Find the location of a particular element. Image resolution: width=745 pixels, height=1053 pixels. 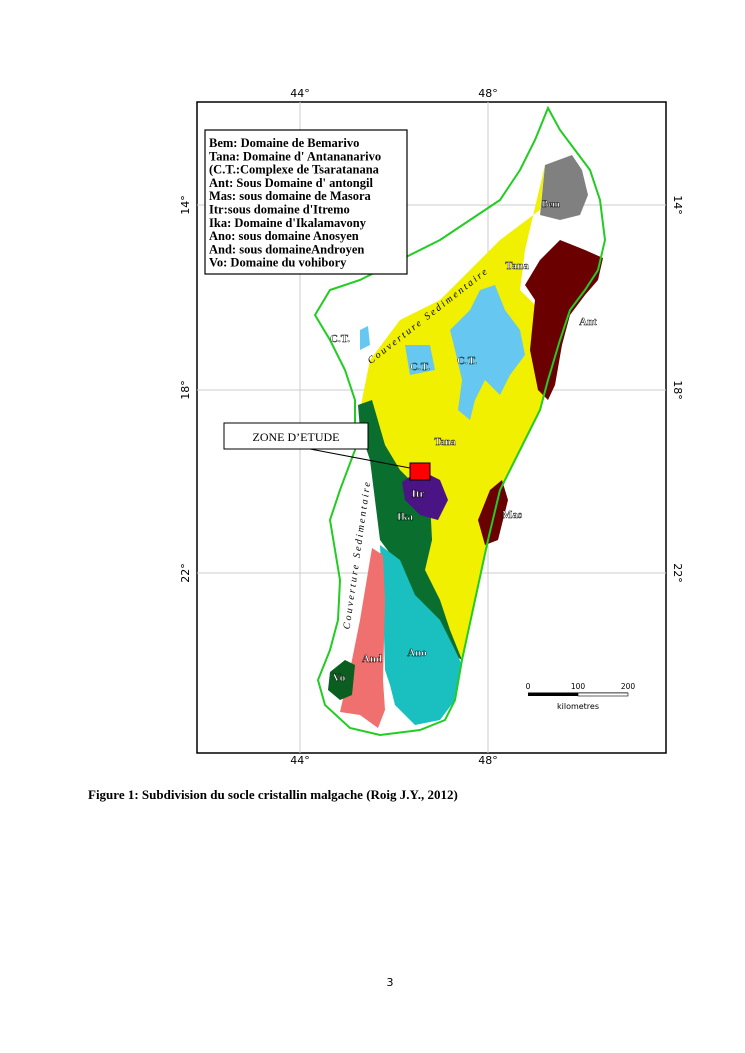

vo-domain is located at coordinates (341, 680).